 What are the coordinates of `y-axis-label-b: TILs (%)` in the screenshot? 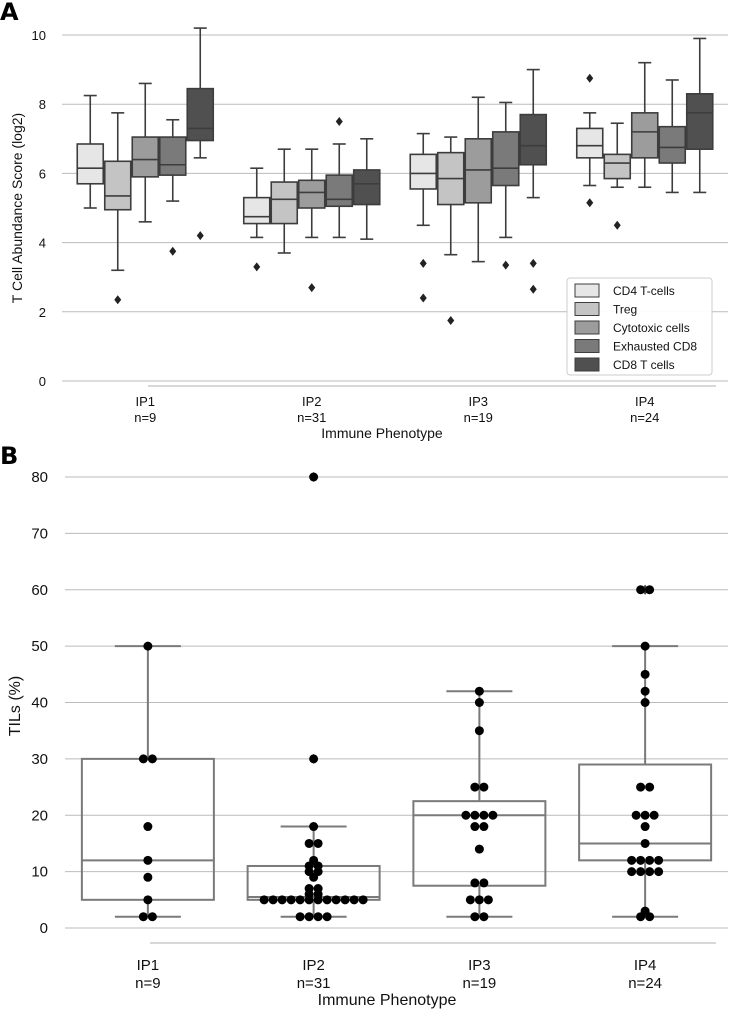 It's located at (15, 706).